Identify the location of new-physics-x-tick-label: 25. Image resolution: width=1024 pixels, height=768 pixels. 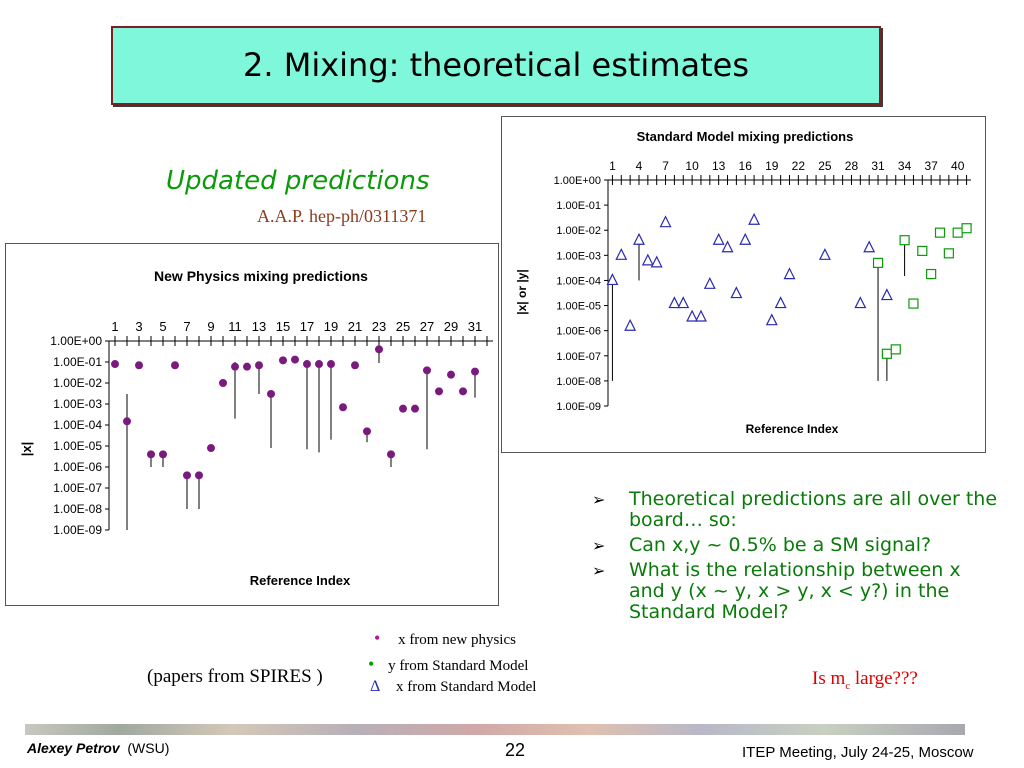
(403, 326).